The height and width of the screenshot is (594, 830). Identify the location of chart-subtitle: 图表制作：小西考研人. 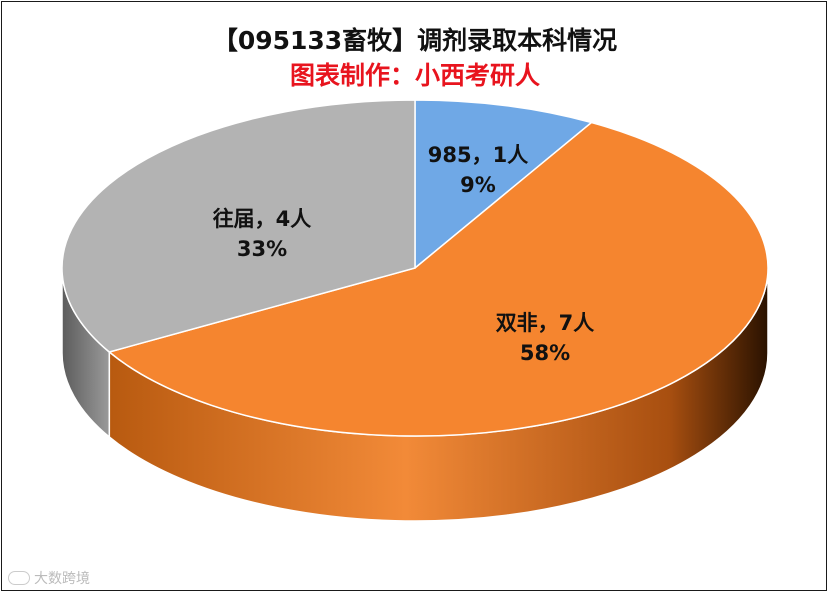
(414, 75).